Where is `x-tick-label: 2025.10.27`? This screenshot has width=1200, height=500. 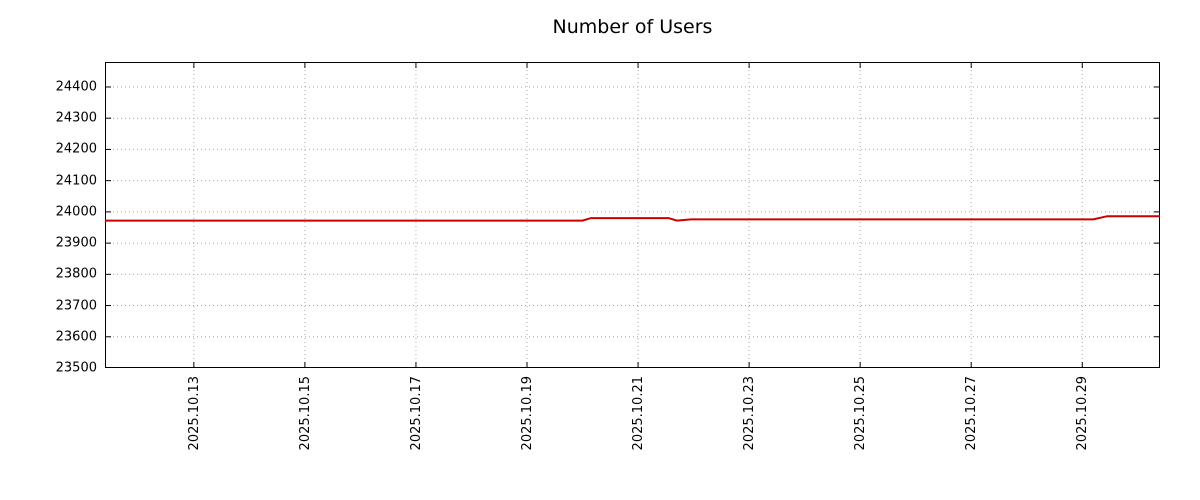
x-tick-label: 2025.10.27 is located at coordinates (972, 413).